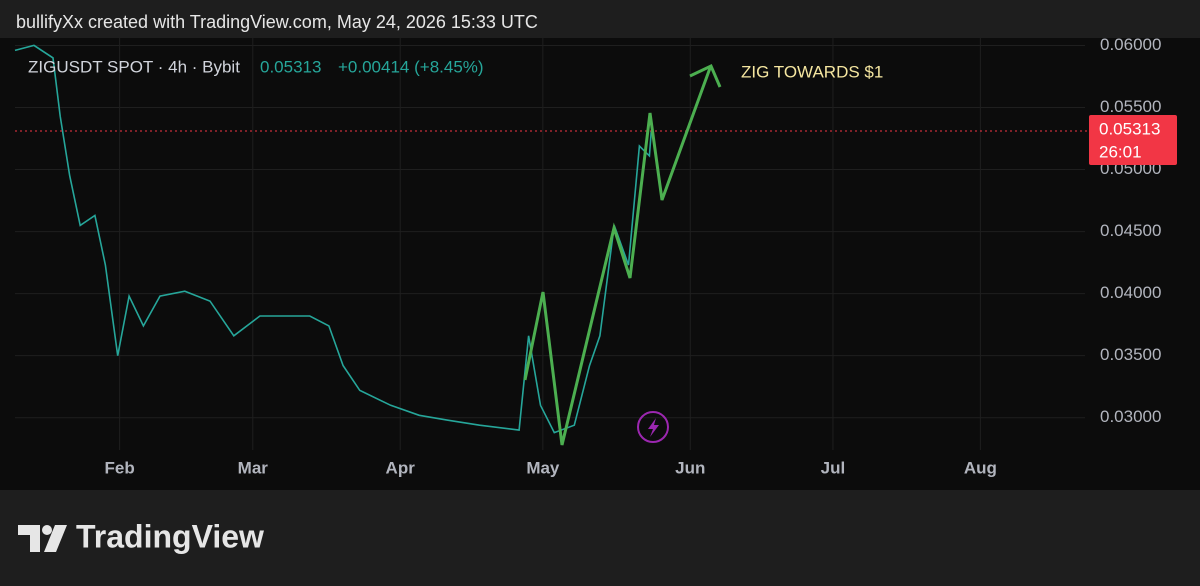 This screenshot has width=1200, height=586. I want to click on lightning, so click(653, 427).